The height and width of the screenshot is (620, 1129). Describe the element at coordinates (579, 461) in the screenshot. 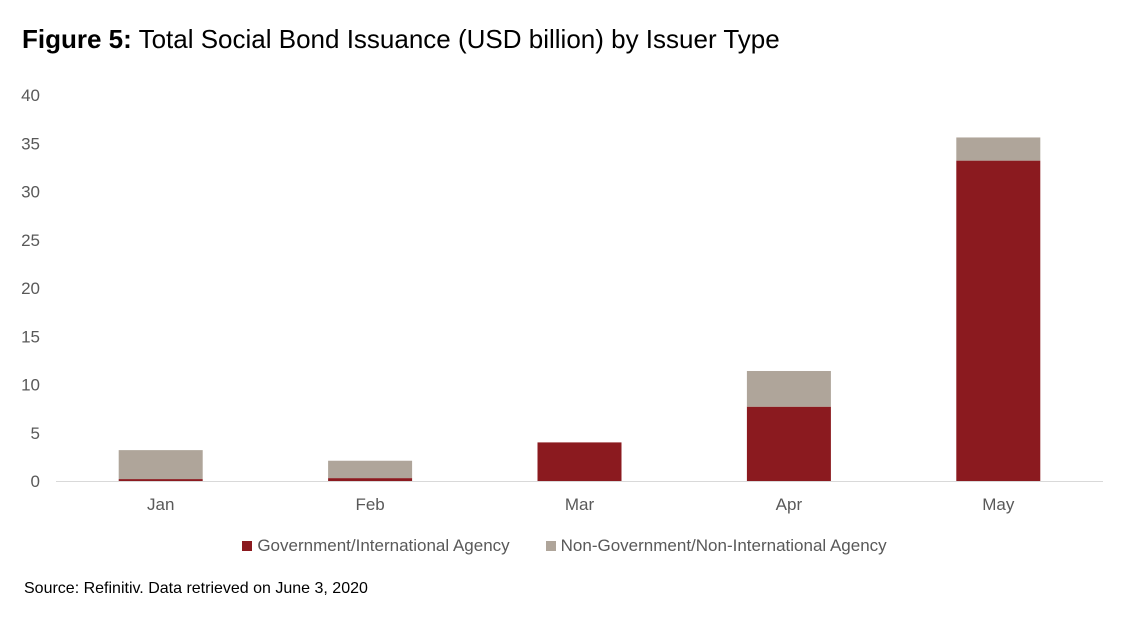

I see `bar-government-mar` at that location.